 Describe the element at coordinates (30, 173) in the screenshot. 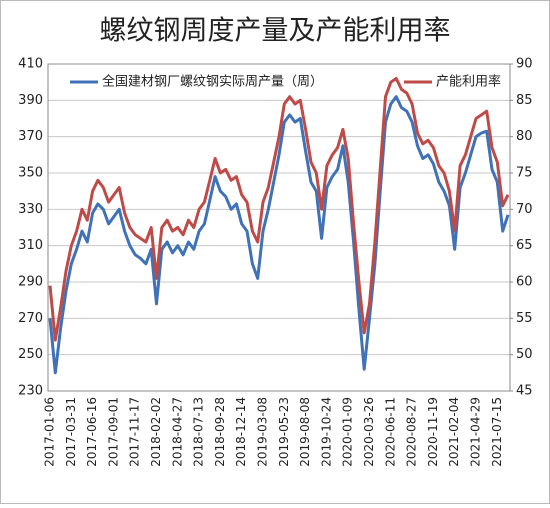

I see `y-tick-label: 350` at that location.